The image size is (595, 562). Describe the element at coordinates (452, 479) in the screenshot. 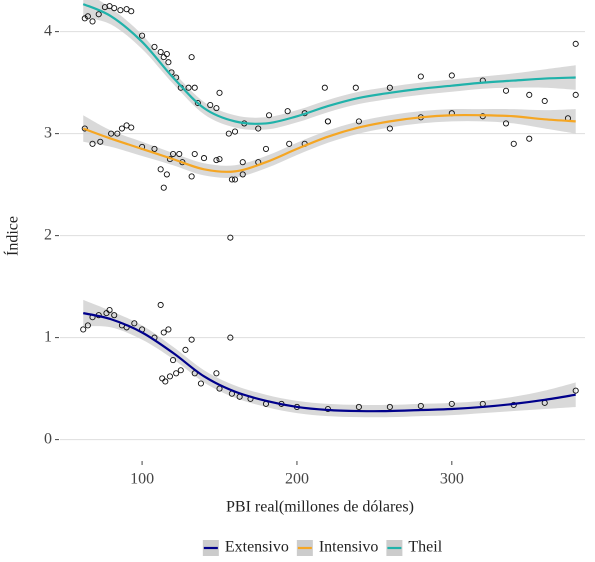

I see `x-tick-label: 300` at that location.